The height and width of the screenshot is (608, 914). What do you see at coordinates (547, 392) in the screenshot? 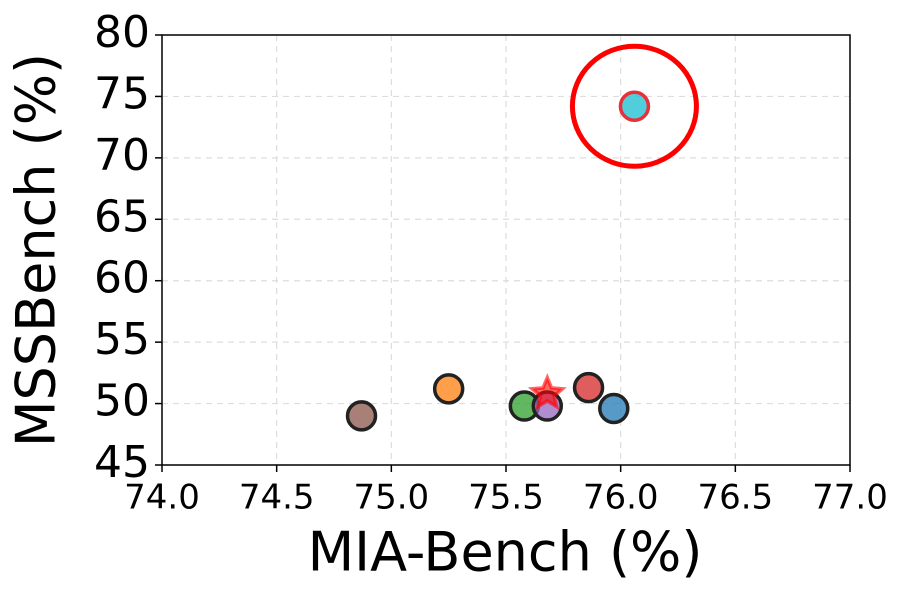
I see `star-point` at bounding box center [547, 392].